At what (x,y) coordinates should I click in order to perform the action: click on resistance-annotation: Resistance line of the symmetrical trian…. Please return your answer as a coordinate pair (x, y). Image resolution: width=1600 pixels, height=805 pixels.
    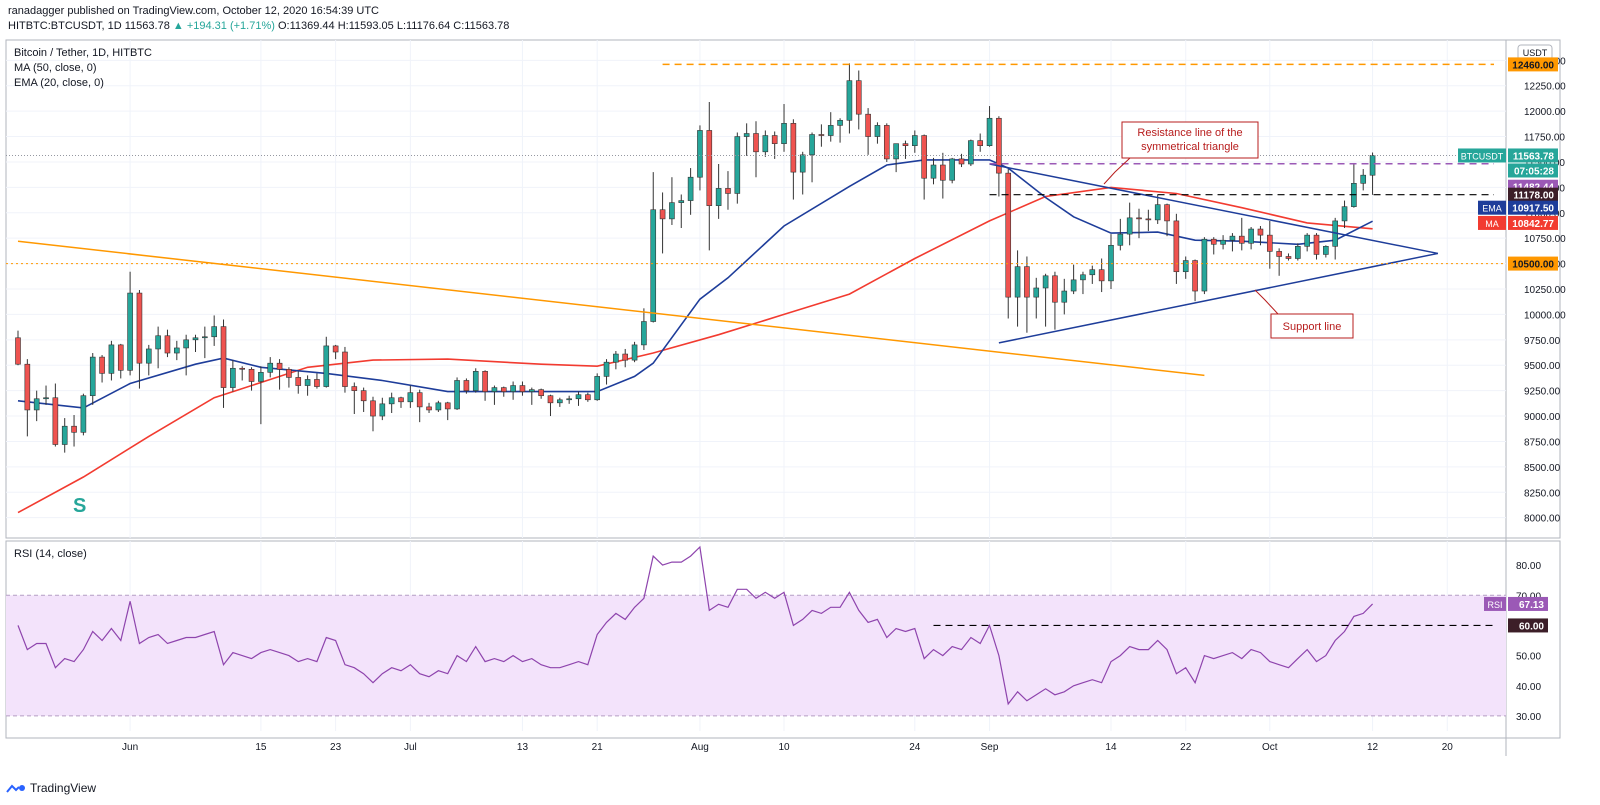
    Looking at the image, I should click on (1181, 153).